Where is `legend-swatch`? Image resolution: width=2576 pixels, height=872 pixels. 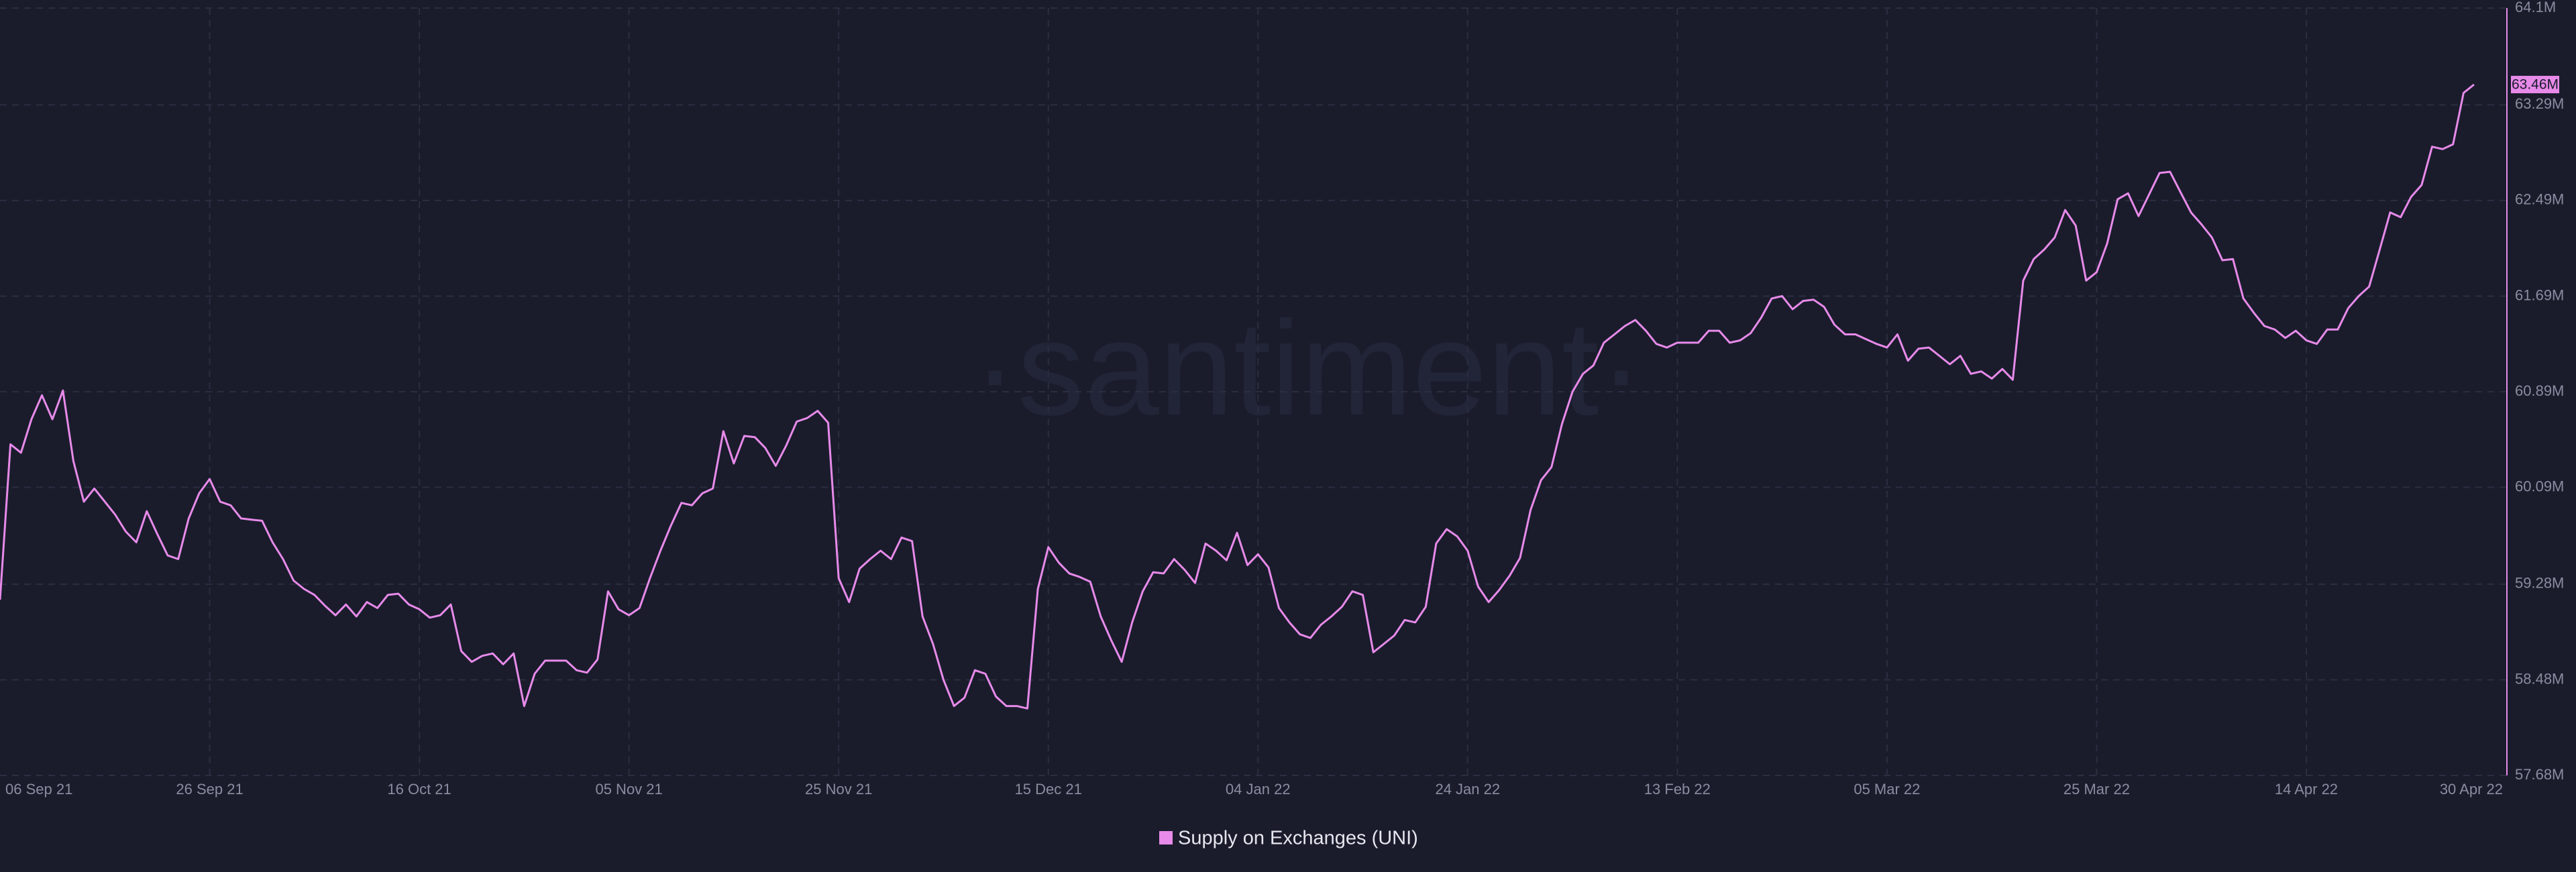
legend-swatch is located at coordinates (1166, 837).